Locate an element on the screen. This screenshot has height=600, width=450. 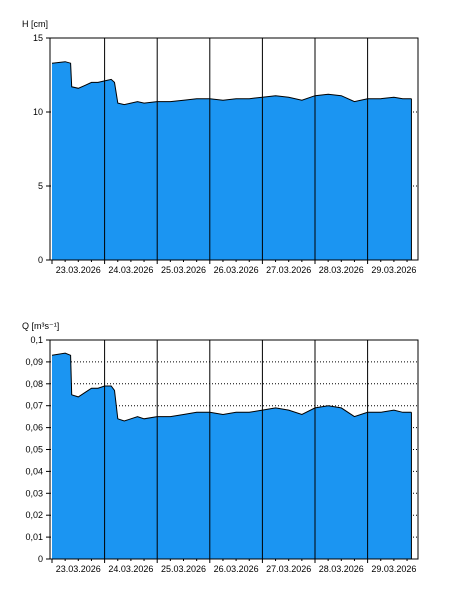
y-axis-title: H [cm] is located at coordinates (35, 24).